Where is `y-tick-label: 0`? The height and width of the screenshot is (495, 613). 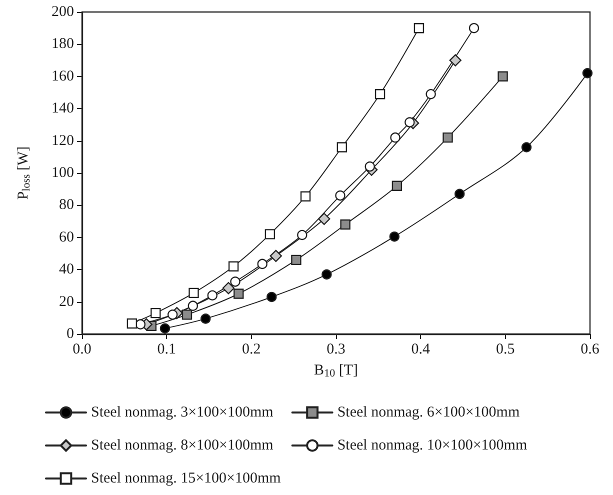
y-tick-label: 0 is located at coordinates (70, 334).